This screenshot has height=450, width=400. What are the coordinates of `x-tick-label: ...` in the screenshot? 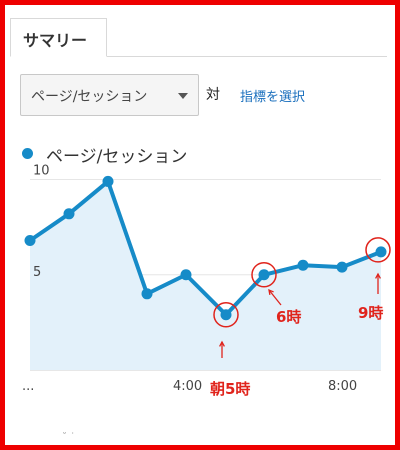 It's located at (28, 386).